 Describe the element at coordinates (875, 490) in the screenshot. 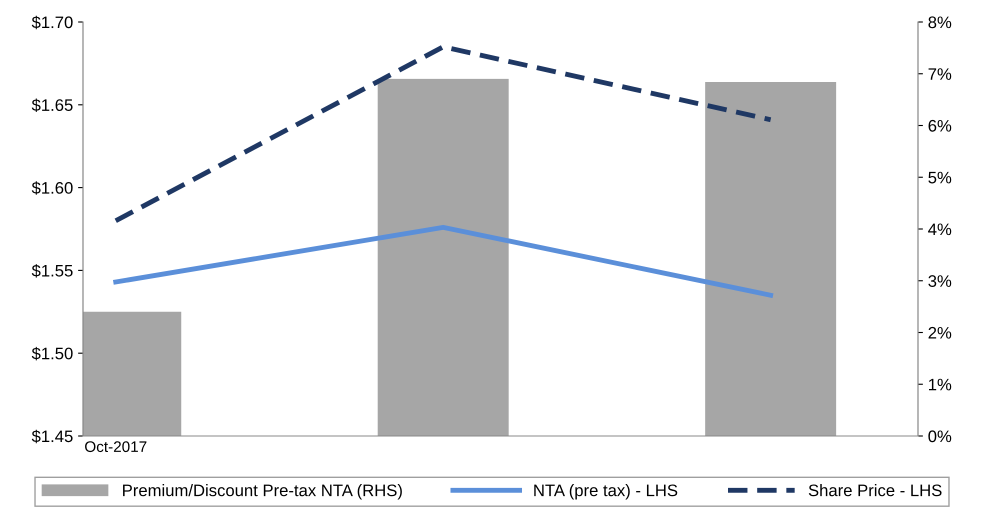

I see `legend-label: Share Price - LHS` at that location.